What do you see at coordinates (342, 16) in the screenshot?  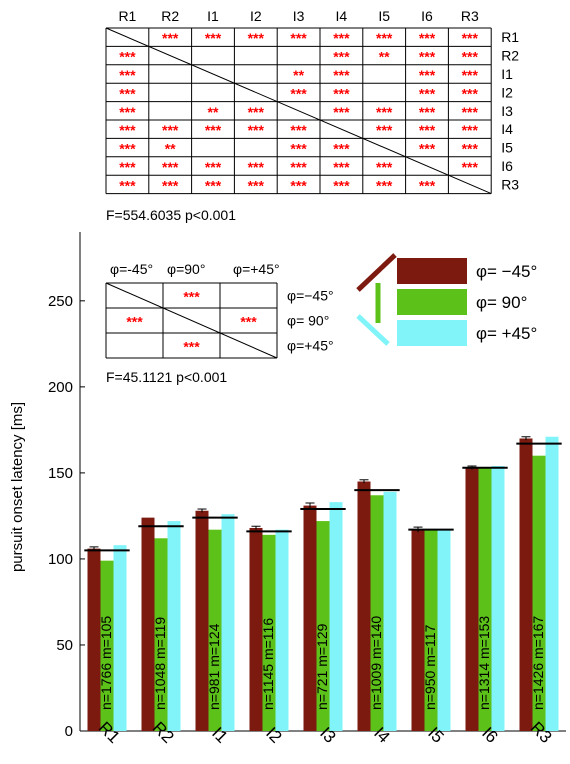 I see `column-header-I4: I4` at bounding box center [342, 16].